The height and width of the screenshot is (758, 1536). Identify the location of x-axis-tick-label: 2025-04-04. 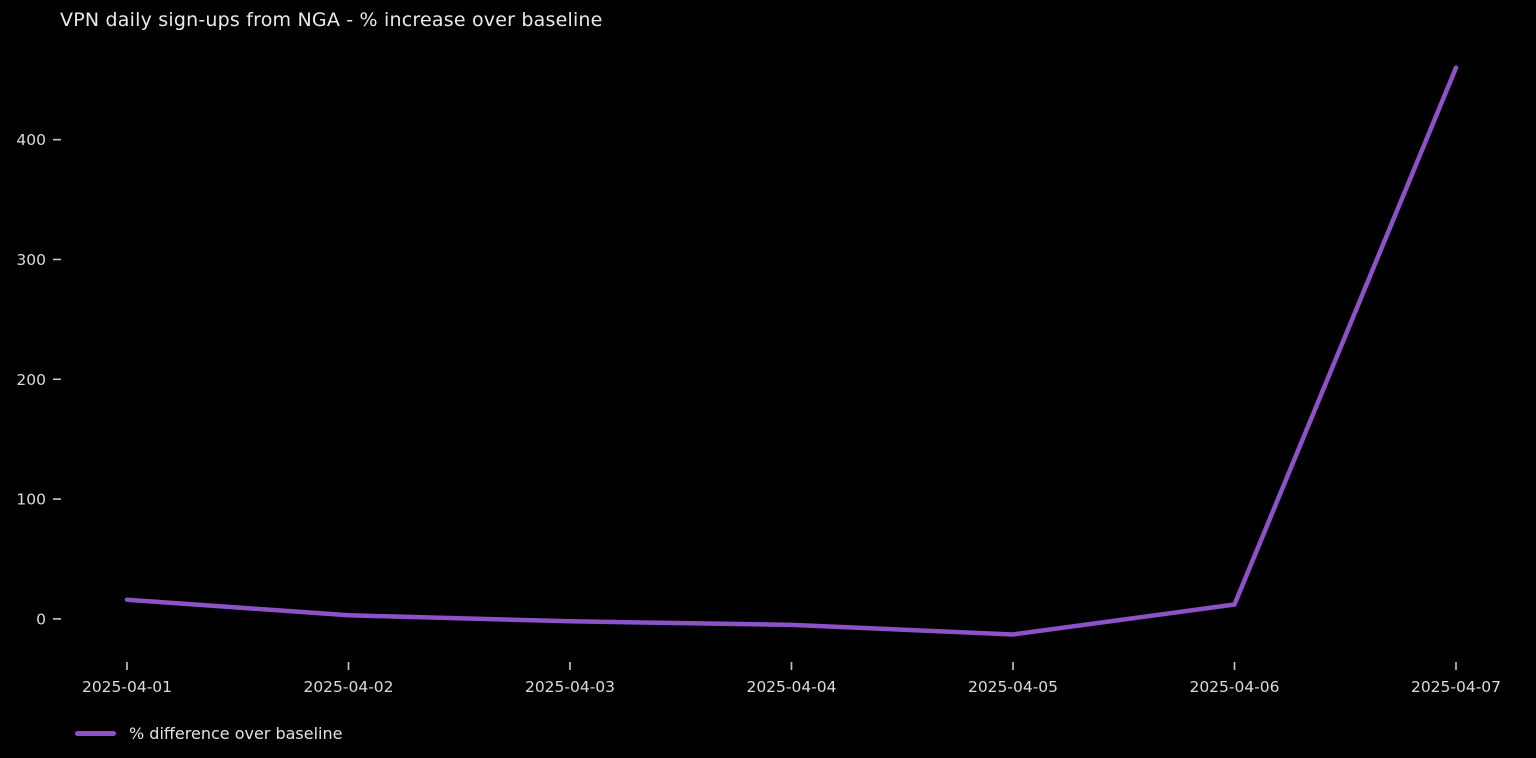
(791, 687).